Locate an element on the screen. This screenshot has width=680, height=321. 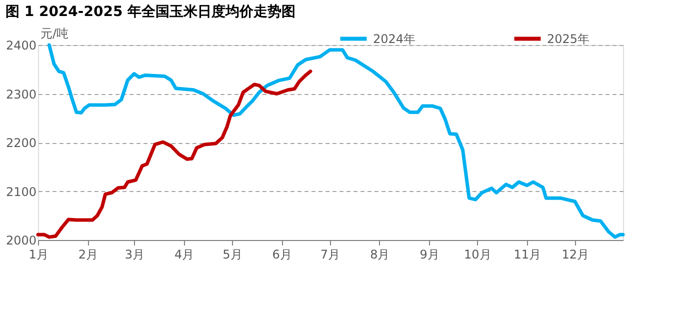
x-tick-label: 3月 is located at coordinates (134, 255).